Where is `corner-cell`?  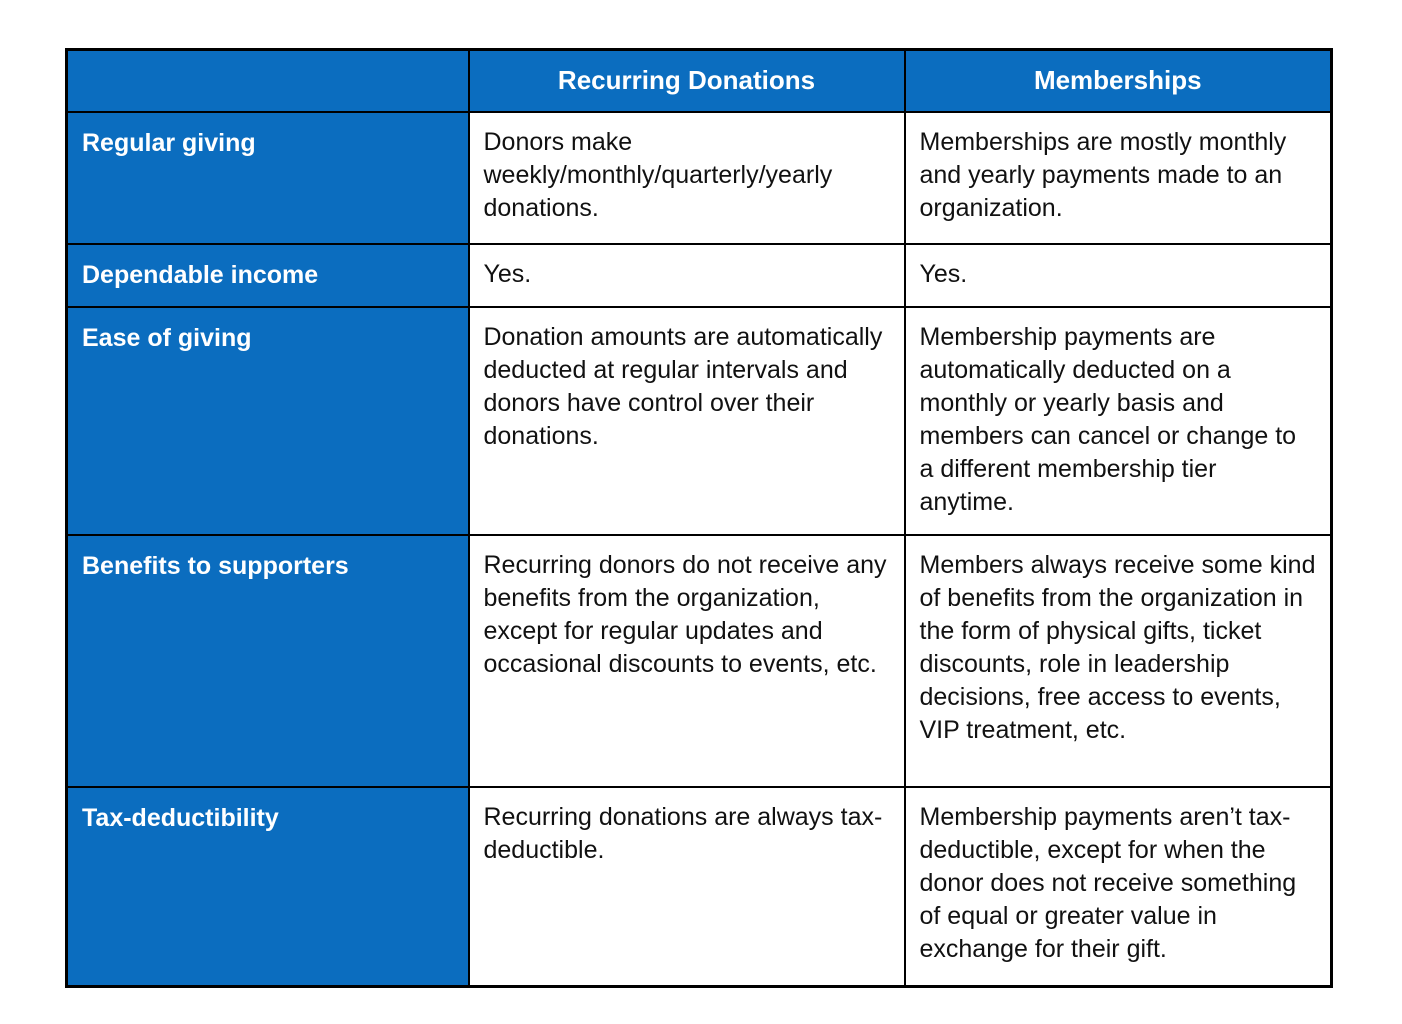 corner-cell is located at coordinates (267, 80).